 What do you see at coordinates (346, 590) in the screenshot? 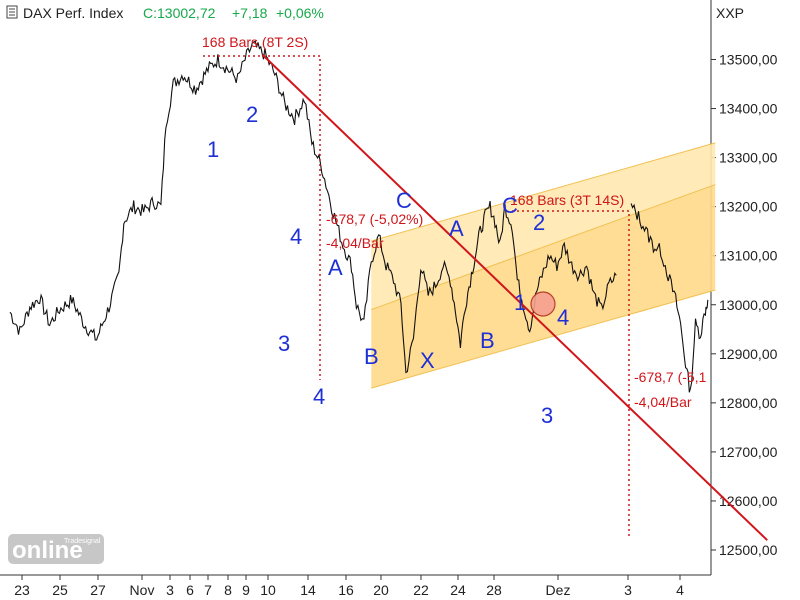
I see `x-tick-label: 16` at bounding box center [346, 590].